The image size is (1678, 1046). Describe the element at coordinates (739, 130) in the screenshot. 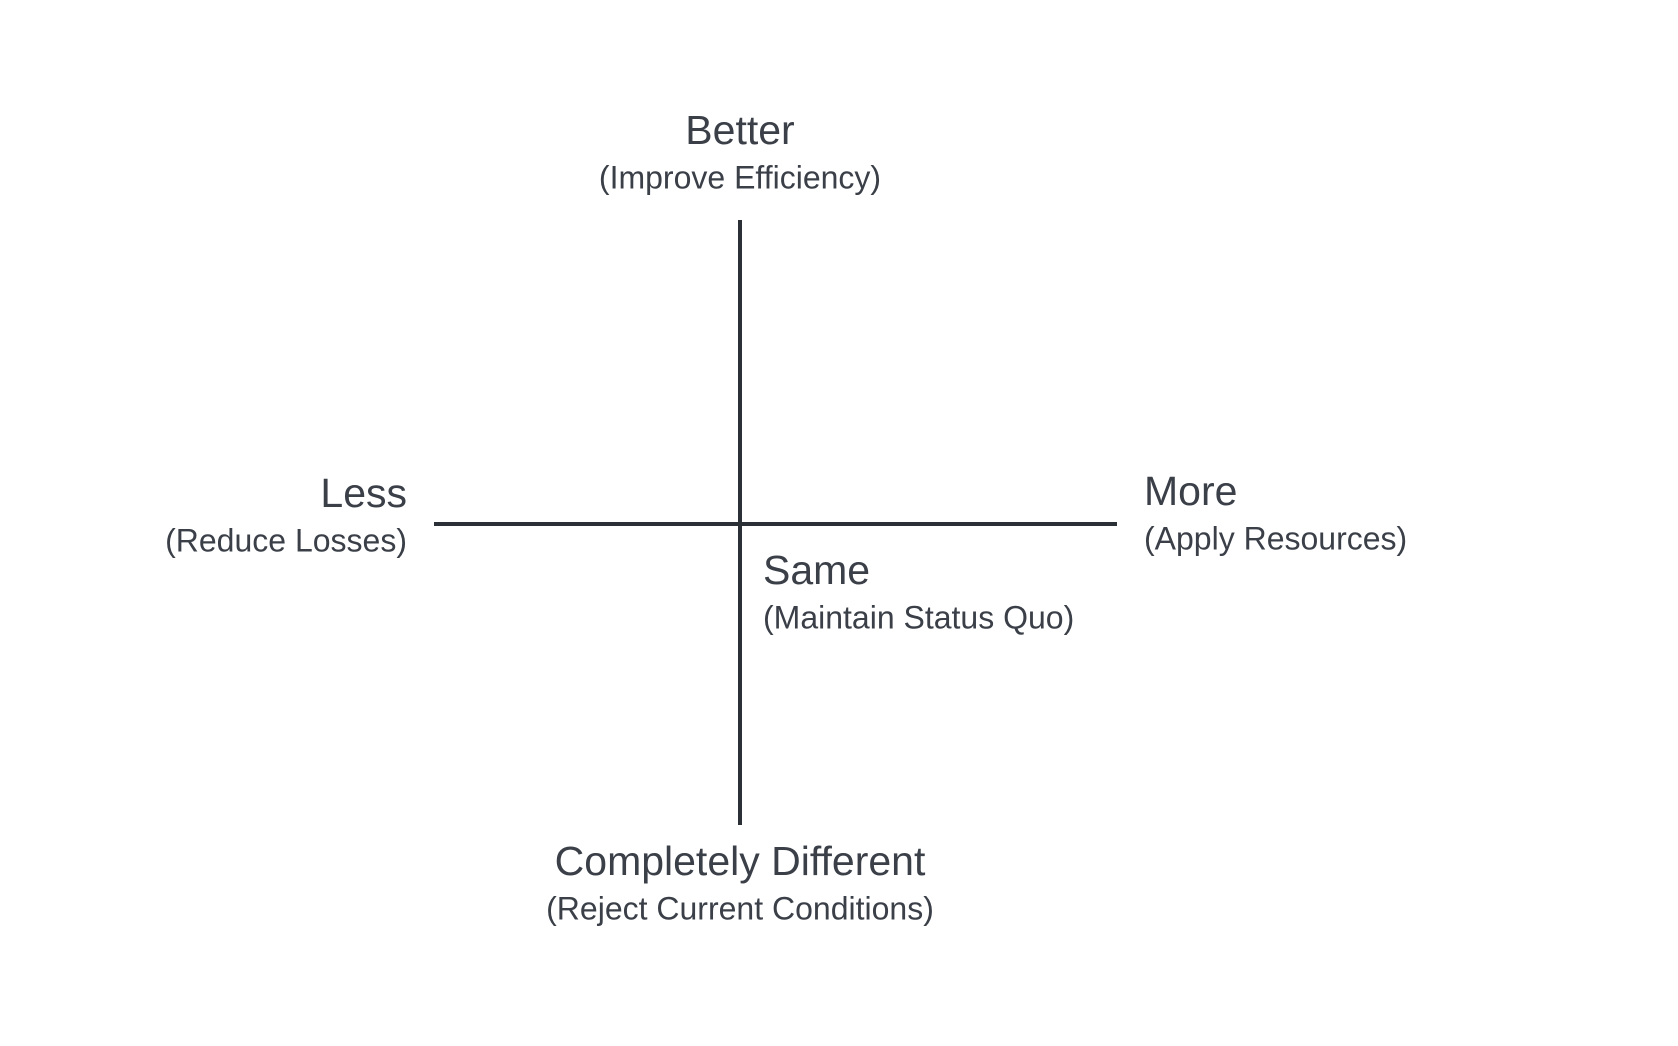

I see `node-label: Better` at that location.